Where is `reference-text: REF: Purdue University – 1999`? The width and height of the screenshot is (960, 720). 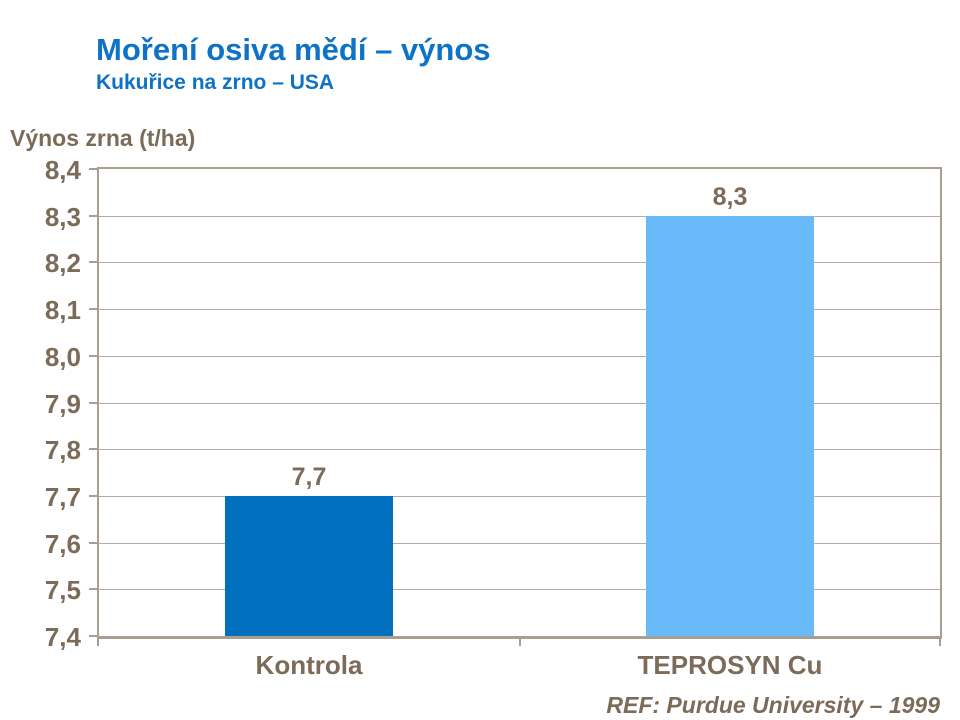 reference-text: REF: Purdue University – 1999 is located at coordinates (773, 705).